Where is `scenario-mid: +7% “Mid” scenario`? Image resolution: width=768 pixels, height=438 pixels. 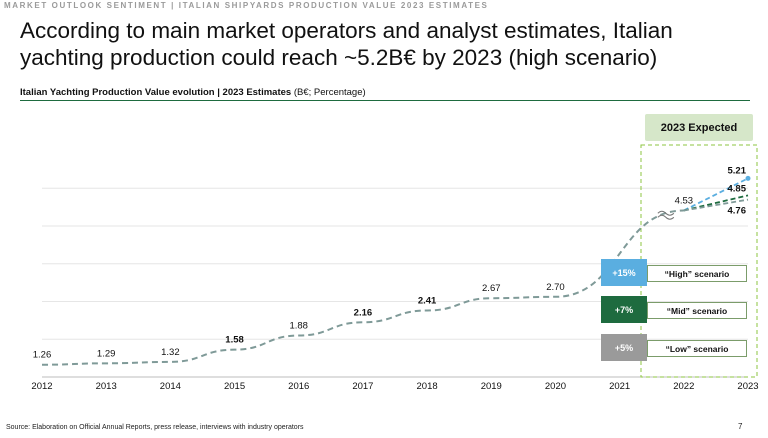
scenario-mid: +7% “Mid” scenario is located at coordinates (675, 309).